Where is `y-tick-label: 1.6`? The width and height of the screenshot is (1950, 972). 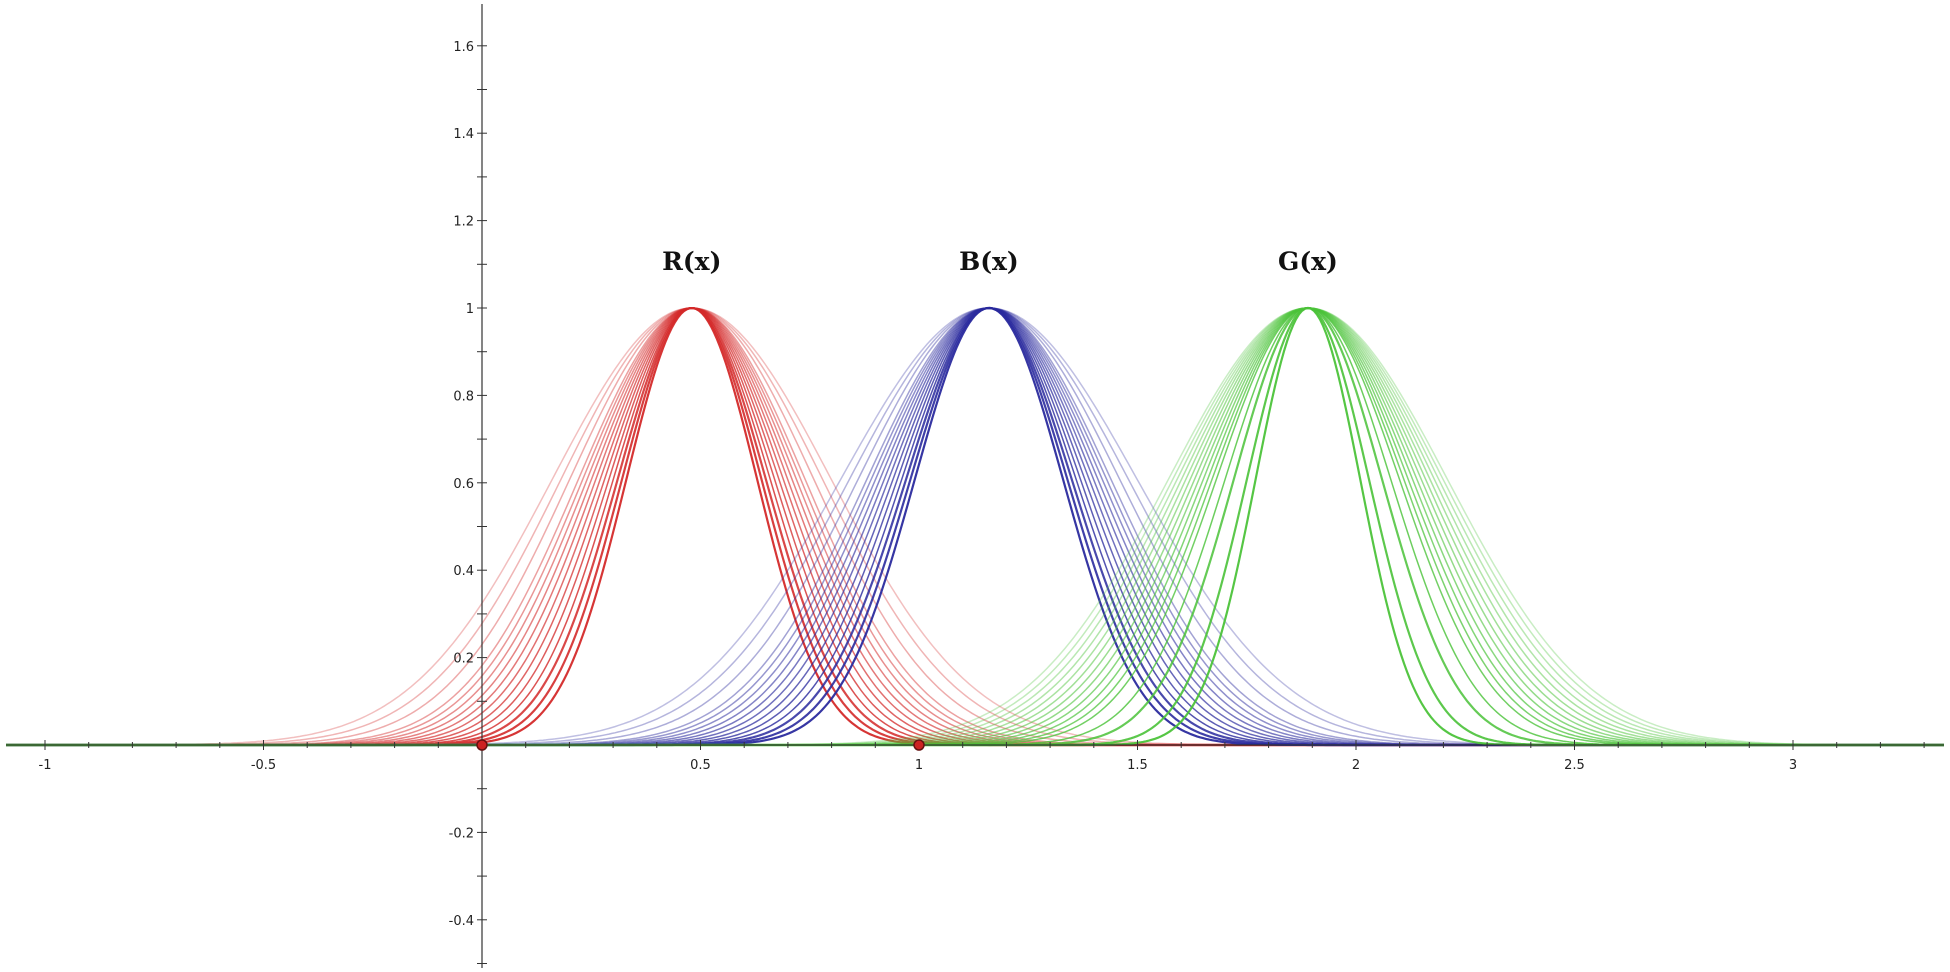
y-tick-label: 1.6 is located at coordinates (463, 47).